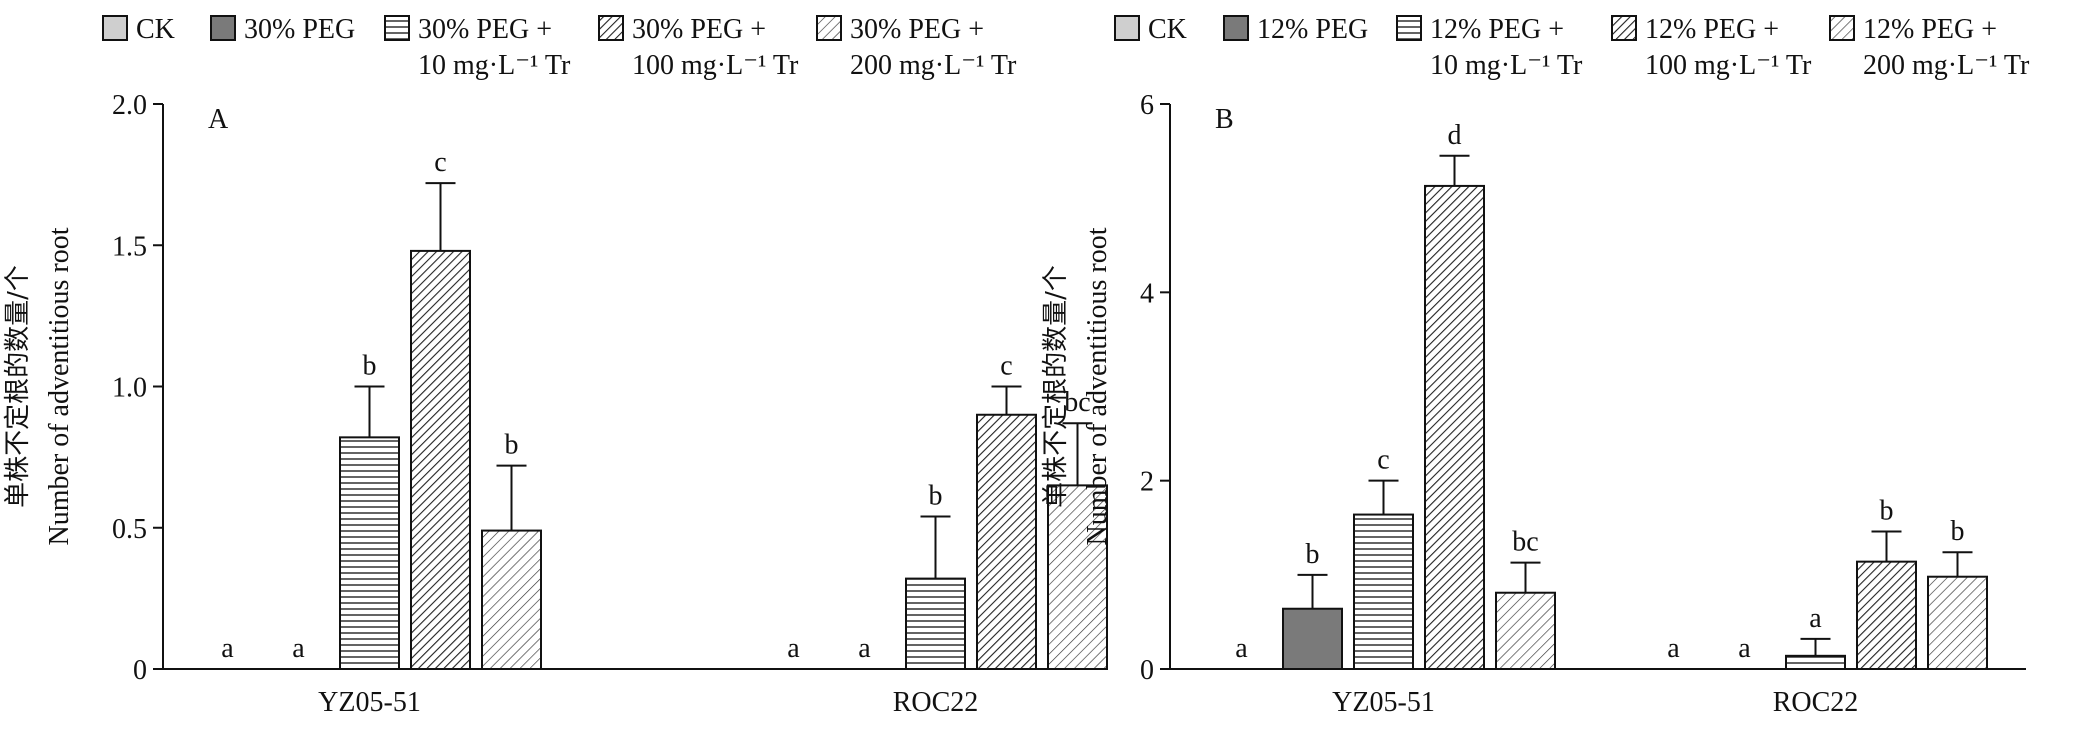  What do you see at coordinates (129, 246) in the screenshot?
I see `y-tick-label: 1.5` at bounding box center [129, 246].